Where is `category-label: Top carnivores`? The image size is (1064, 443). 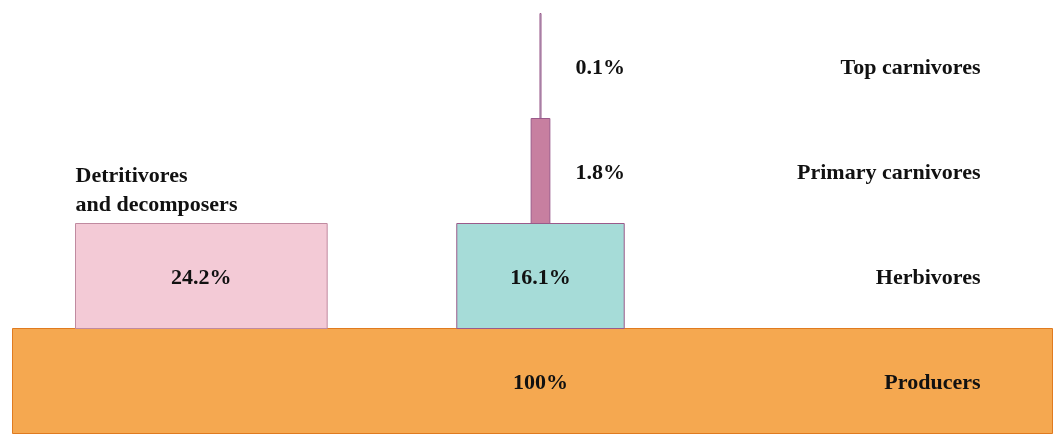 category-label: Top carnivores is located at coordinates (910, 66).